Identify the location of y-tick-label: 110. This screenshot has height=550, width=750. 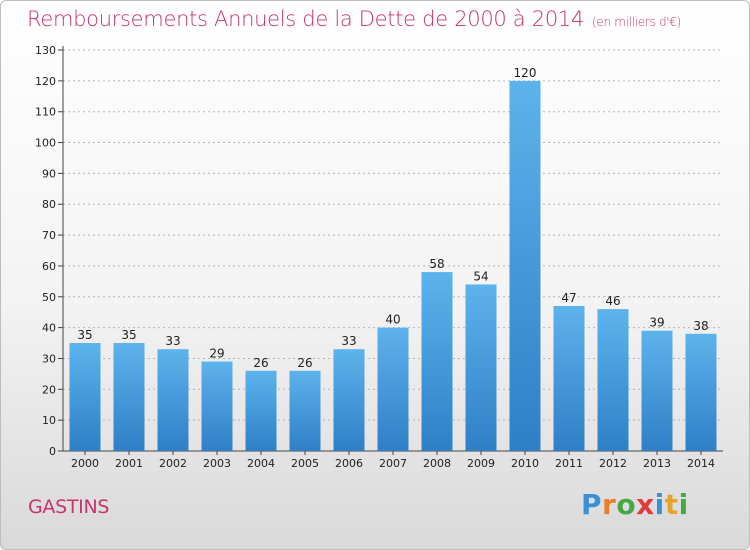
(45, 112).